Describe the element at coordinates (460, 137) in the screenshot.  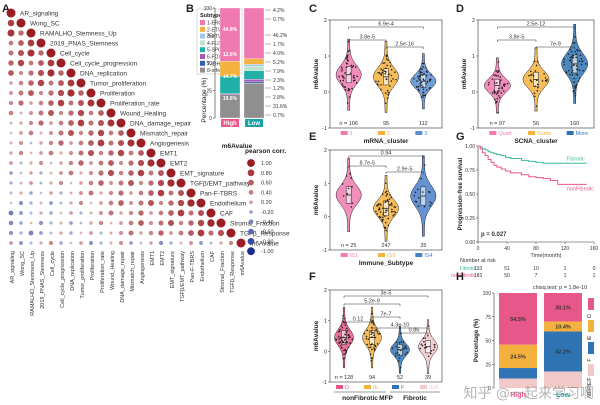
I see `panel-label-g: G` at that location.